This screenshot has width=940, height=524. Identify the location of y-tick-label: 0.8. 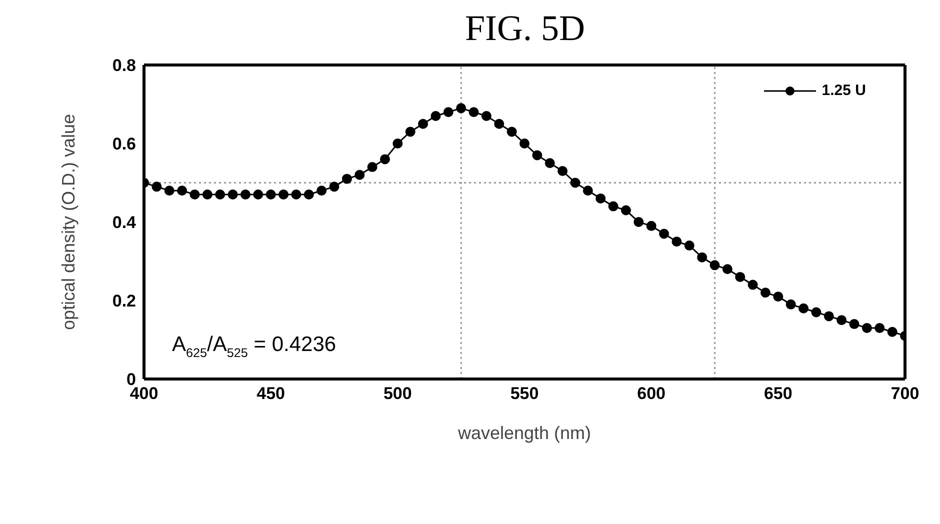
(124, 66).